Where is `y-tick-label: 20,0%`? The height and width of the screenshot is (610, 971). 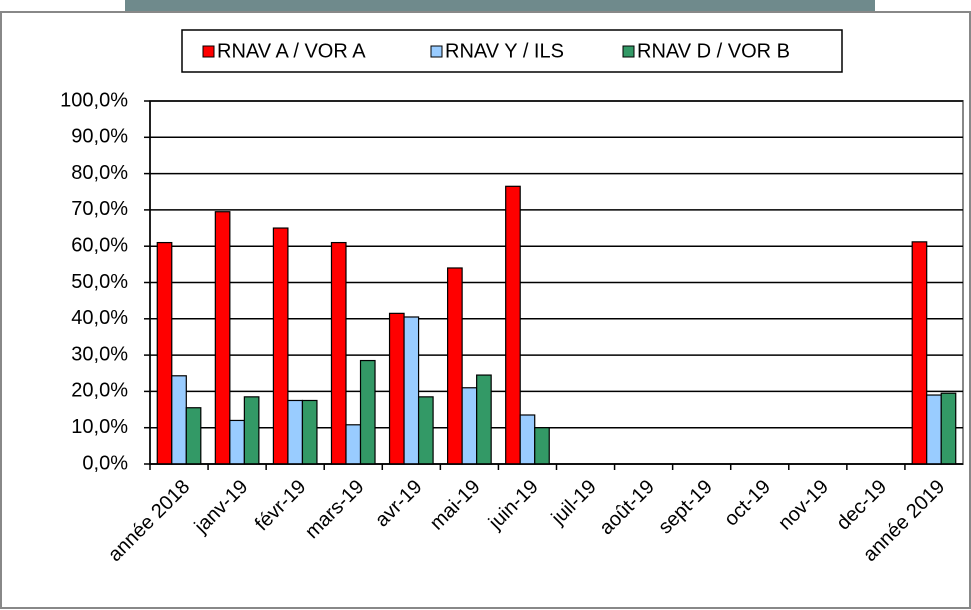
y-tick-label: 20,0% is located at coordinates (99, 391).